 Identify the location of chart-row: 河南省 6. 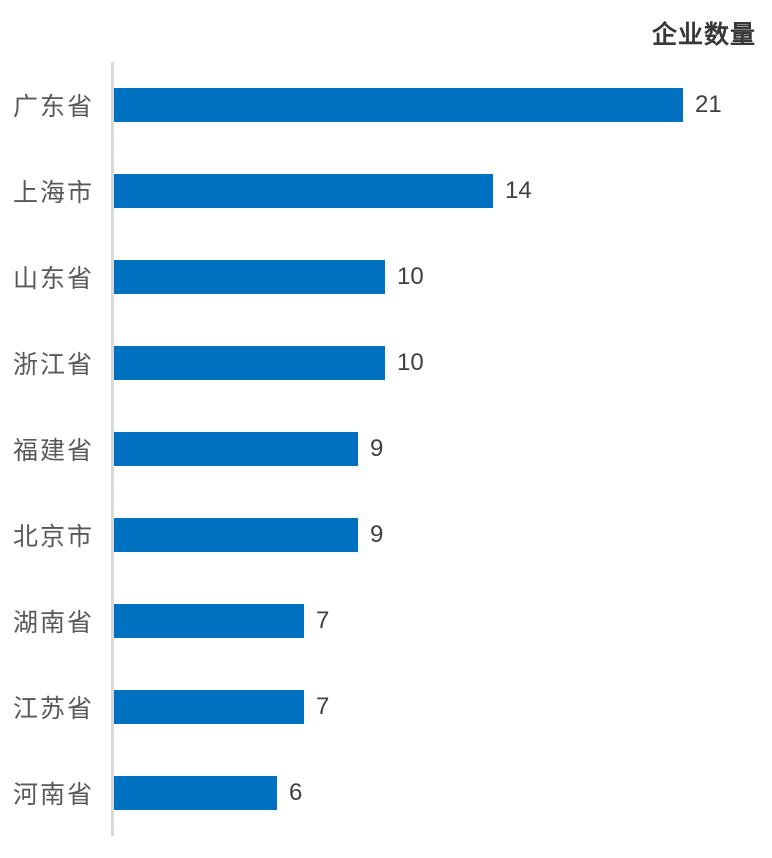
(386, 793).